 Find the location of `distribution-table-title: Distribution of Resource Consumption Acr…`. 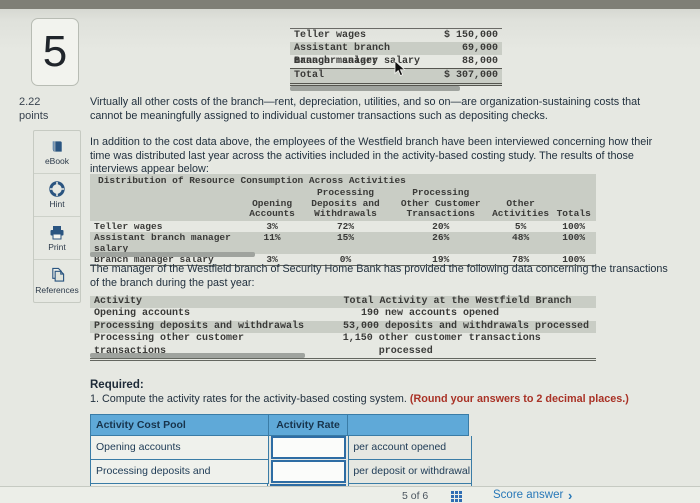

distribution-table-title: Distribution of Resource Consumption Acr… is located at coordinates (343, 181).